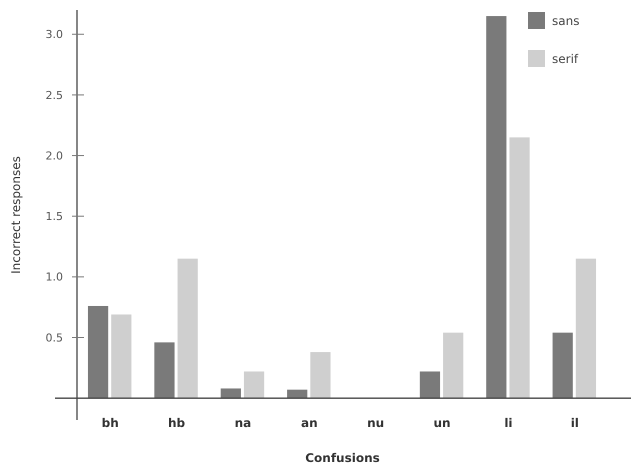 This screenshot has width=631, height=468. I want to click on legend-label: sans, so click(566, 21).